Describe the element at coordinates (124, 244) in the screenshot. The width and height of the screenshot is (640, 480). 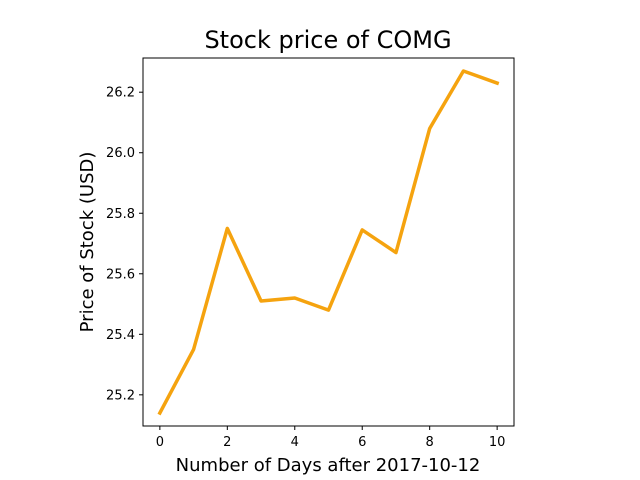
I see `y-axis: 25.2 25.4 25.6 25.8 26.0 26.2` at that location.